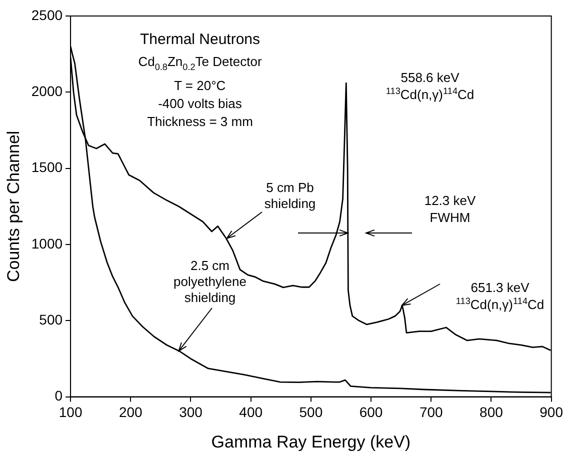 The image size is (566, 457). What do you see at coordinates (210, 281) in the screenshot?
I see `annotation: 2.5 cm polyethylene shielding` at bounding box center [210, 281].